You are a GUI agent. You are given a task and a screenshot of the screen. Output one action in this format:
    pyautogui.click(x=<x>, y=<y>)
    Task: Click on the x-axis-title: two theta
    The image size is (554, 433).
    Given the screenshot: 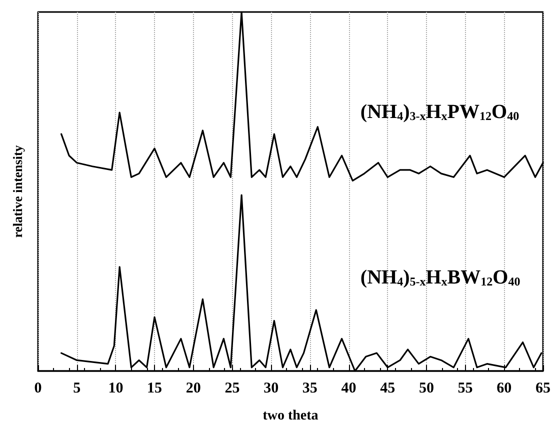 What is the action you would take?
    pyautogui.click(x=290, y=416)
    